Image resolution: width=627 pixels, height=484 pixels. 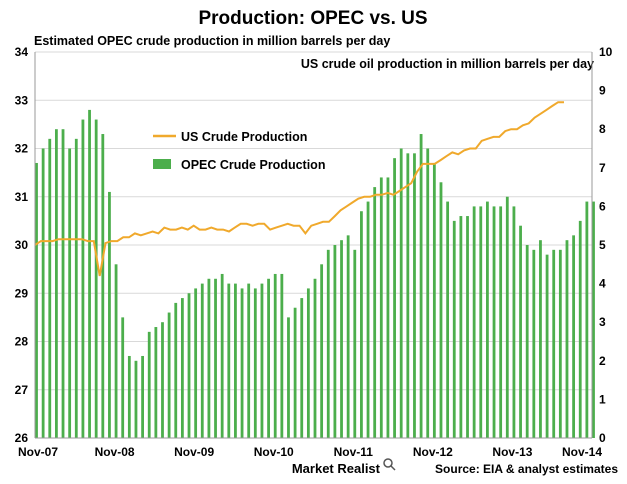 I want to click on x-tick-label: Nov-10, so click(x=274, y=452).